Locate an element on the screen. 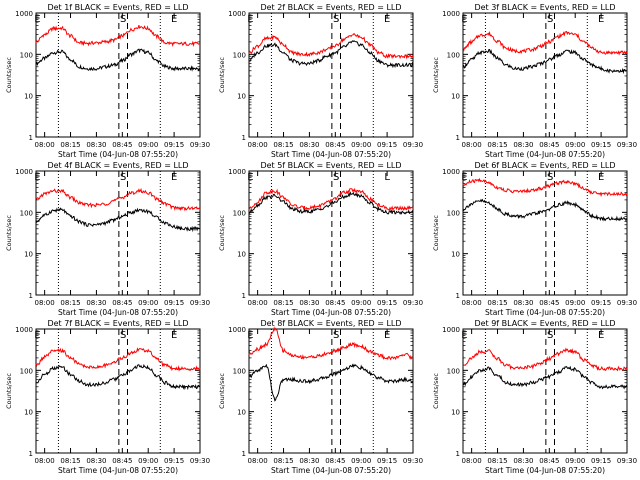 The image size is (640, 480). panel-title: Det 2f BLACK = Events, RED = LLD is located at coordinates (330, 7).